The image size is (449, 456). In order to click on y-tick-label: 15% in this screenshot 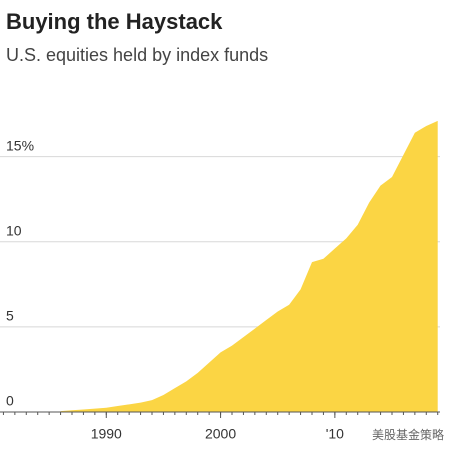, I will do `click(20, 145)`.